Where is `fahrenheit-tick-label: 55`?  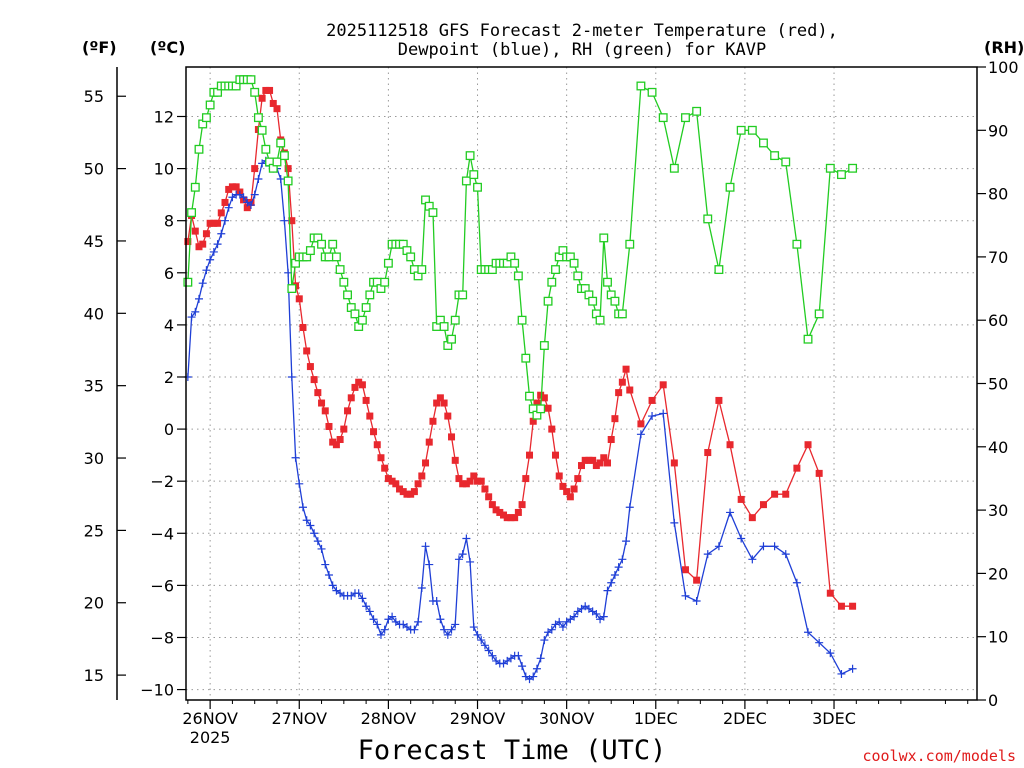
fahrenheit-tick-label: 55 is located at coordinates (94, 96).